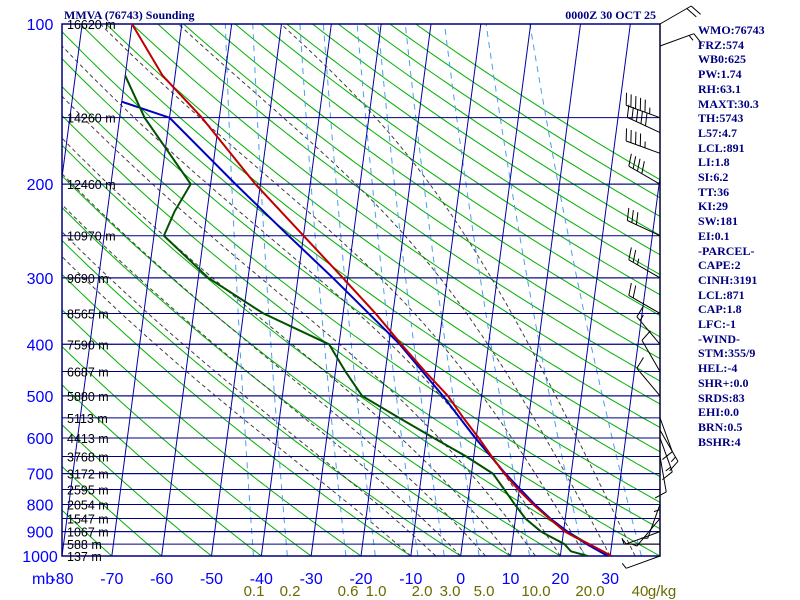 The image size is (800, 600). What do you see at coordinates (88, 533) in the screenshot?
I see `height-label: 1067 m` at bounding box center [88, 533].